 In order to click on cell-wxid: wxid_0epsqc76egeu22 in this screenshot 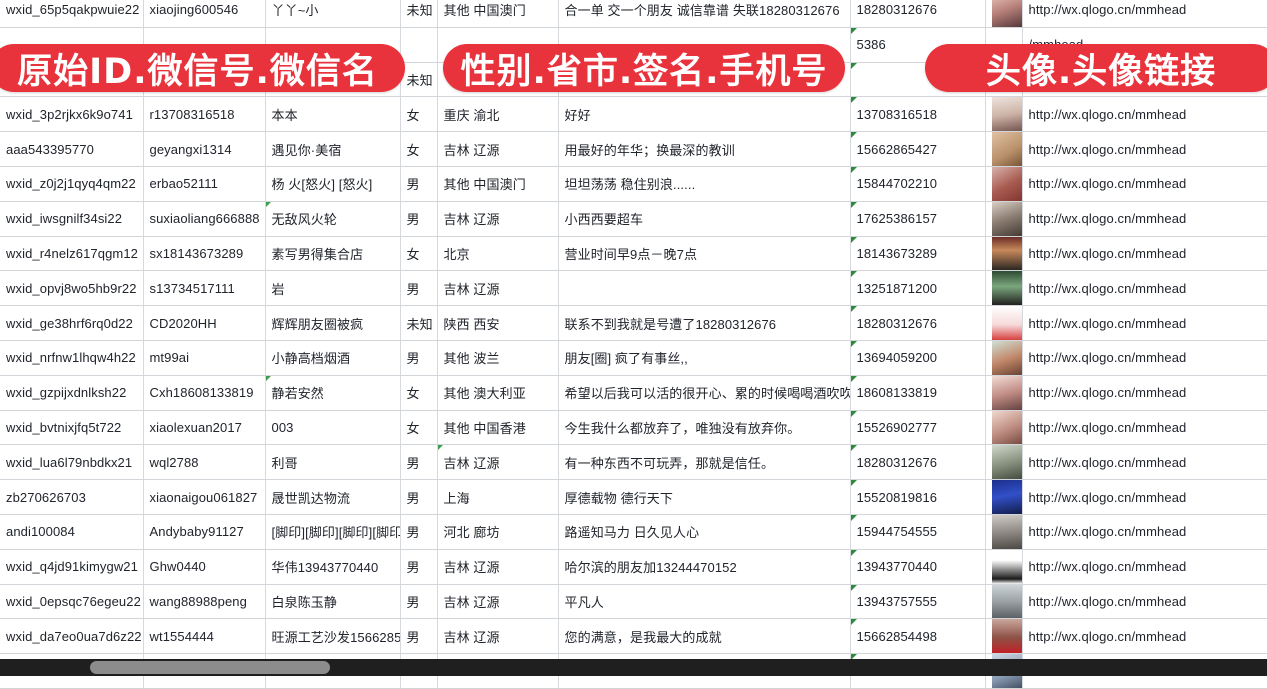, I will do `click(72, 602)`.